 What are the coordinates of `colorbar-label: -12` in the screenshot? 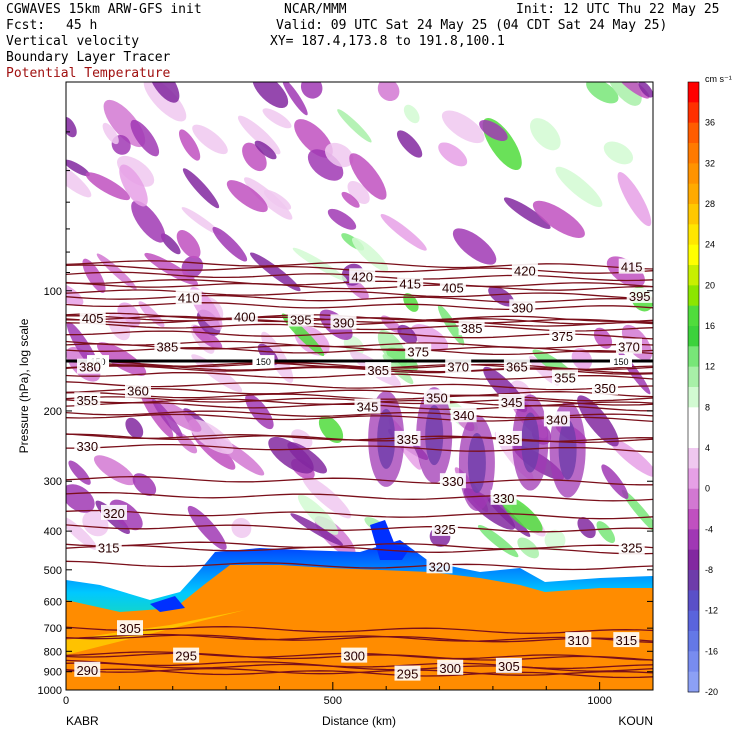 It's located at (711, 611).